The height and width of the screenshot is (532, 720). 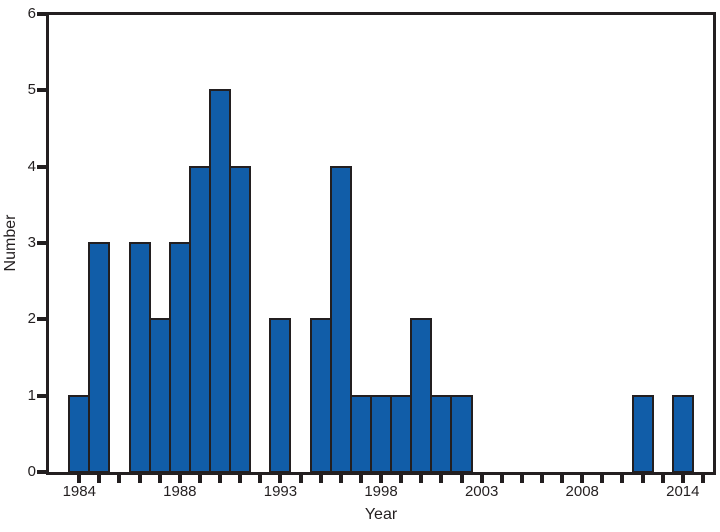 What do you see at coordinates (280, 491) in the screenshot?
I see `x-tick-label: 1993` at bounding box center [280, 491].